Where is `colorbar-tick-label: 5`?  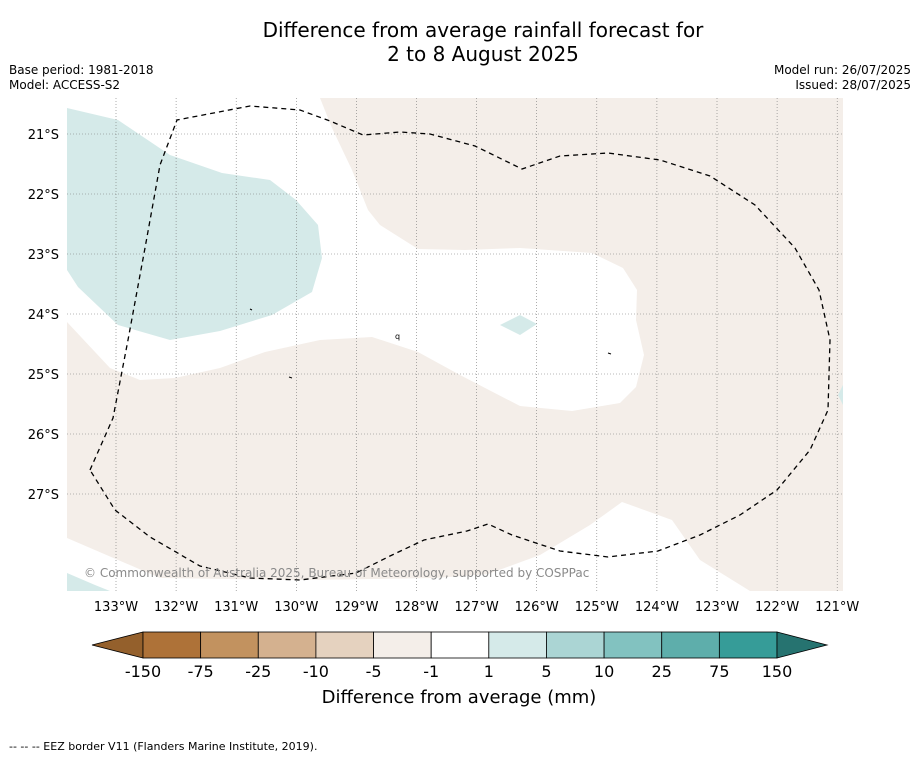 colorbar-tick-label: 5 is located at coordinates (546, 671).